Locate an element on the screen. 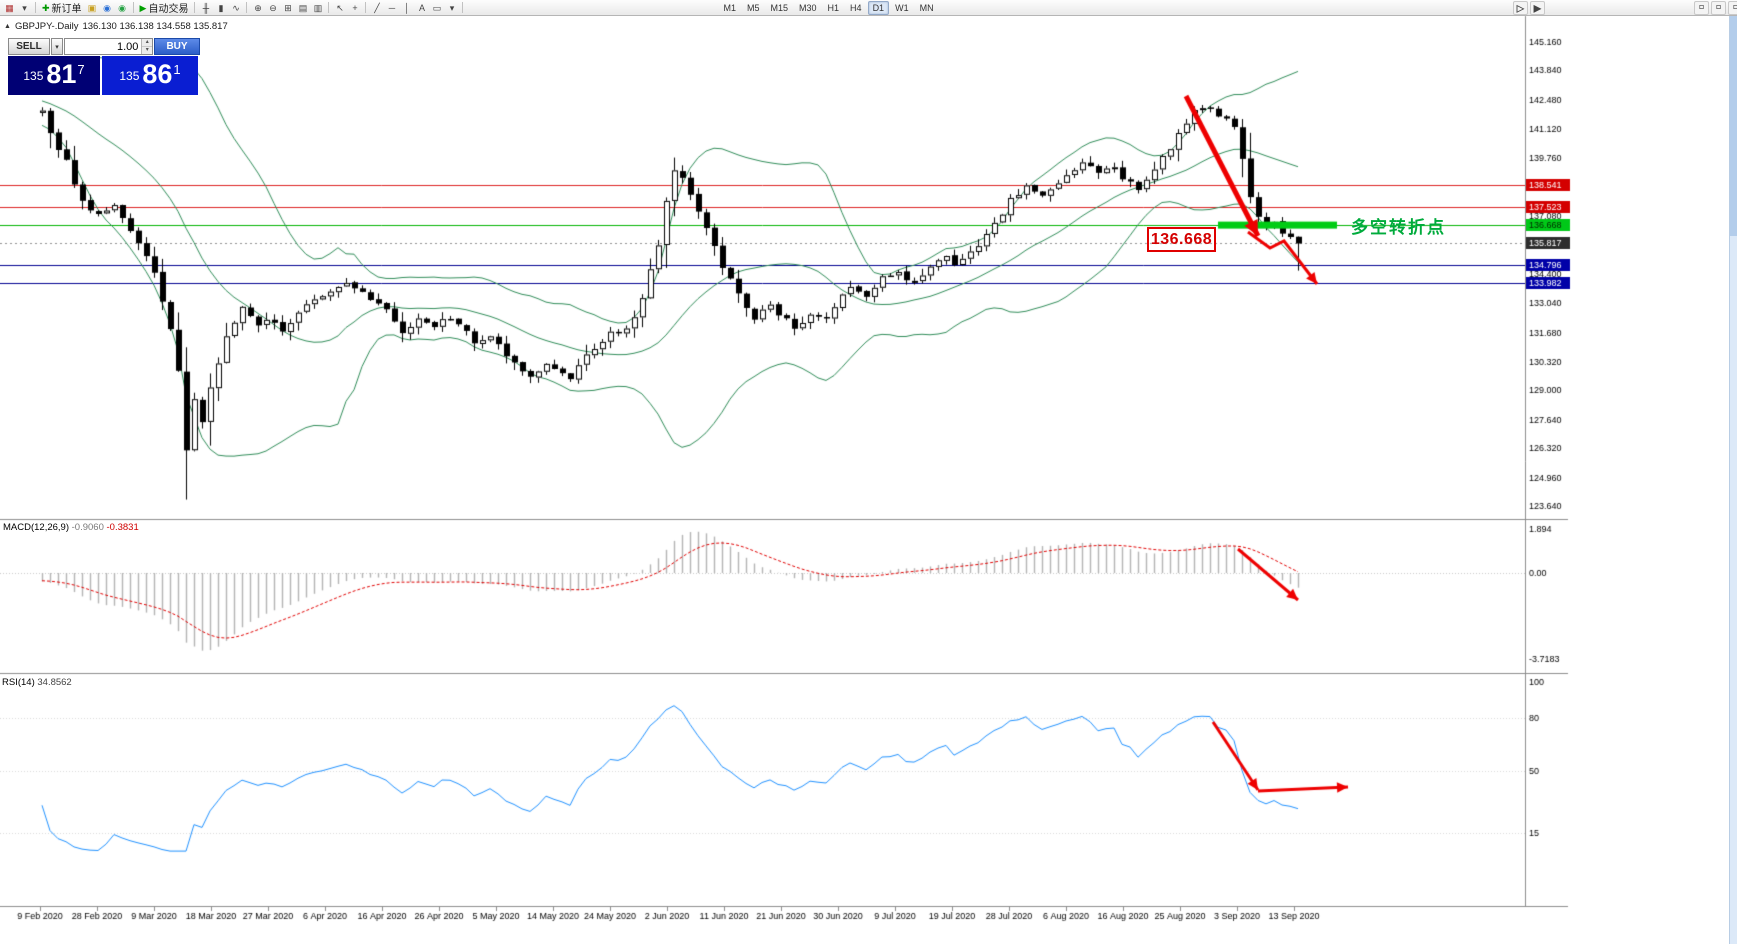 Image resolution: width=1737 pixels, height=944 pixels. new-chart-icon: ▦ is located at coordinates (9, 8).